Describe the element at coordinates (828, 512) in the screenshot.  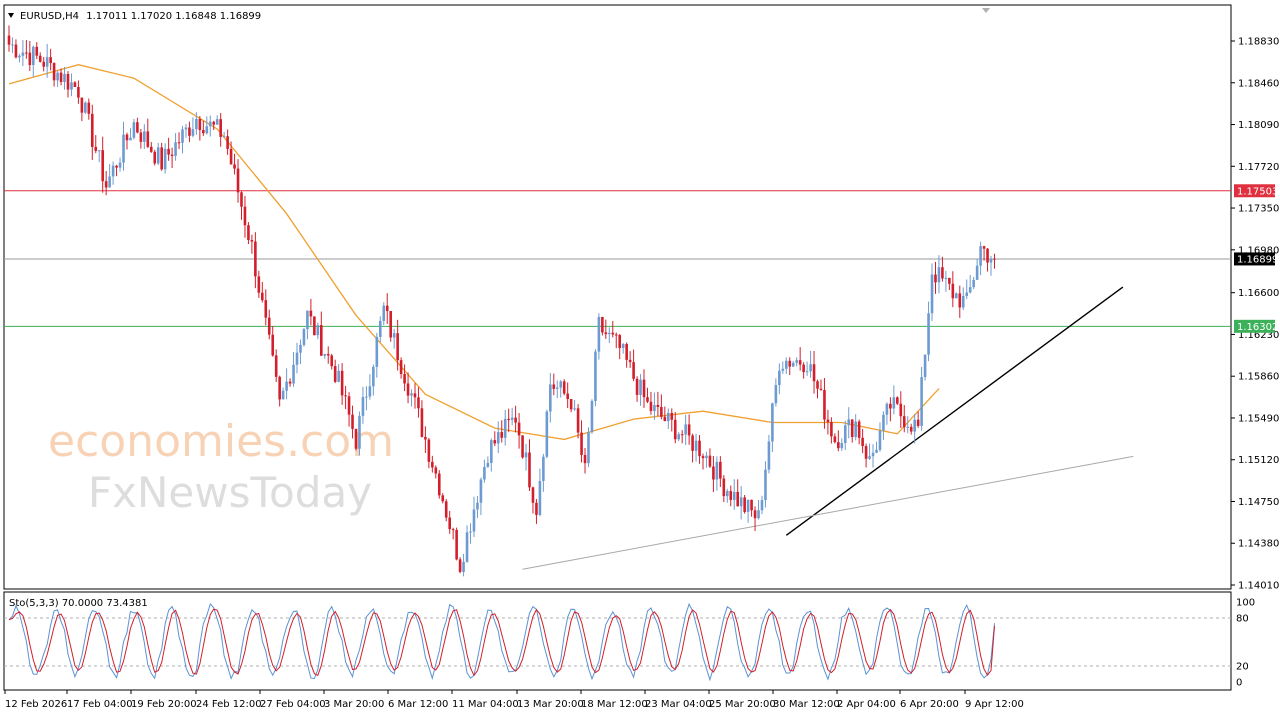
I see `long-uptrend-trendline` at that location.